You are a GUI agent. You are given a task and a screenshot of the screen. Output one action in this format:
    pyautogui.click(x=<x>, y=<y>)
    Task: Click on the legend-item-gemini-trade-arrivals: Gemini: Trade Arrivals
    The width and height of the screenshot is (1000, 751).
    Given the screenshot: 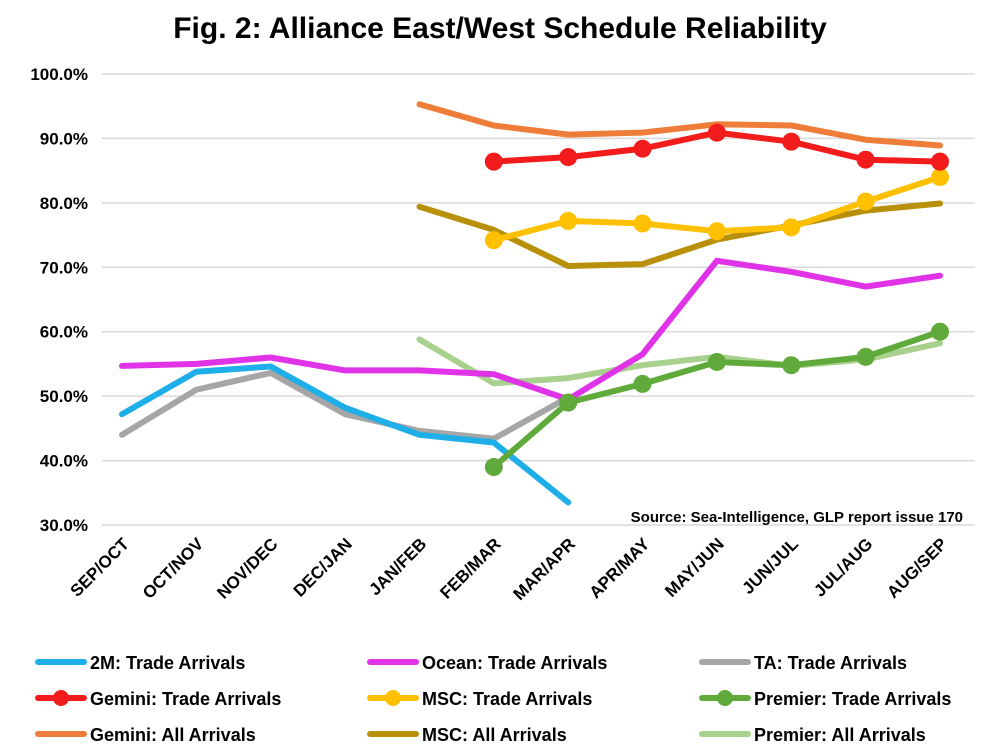 What is the action you would take?
    pyautogui.click(x=158, y=699)
    